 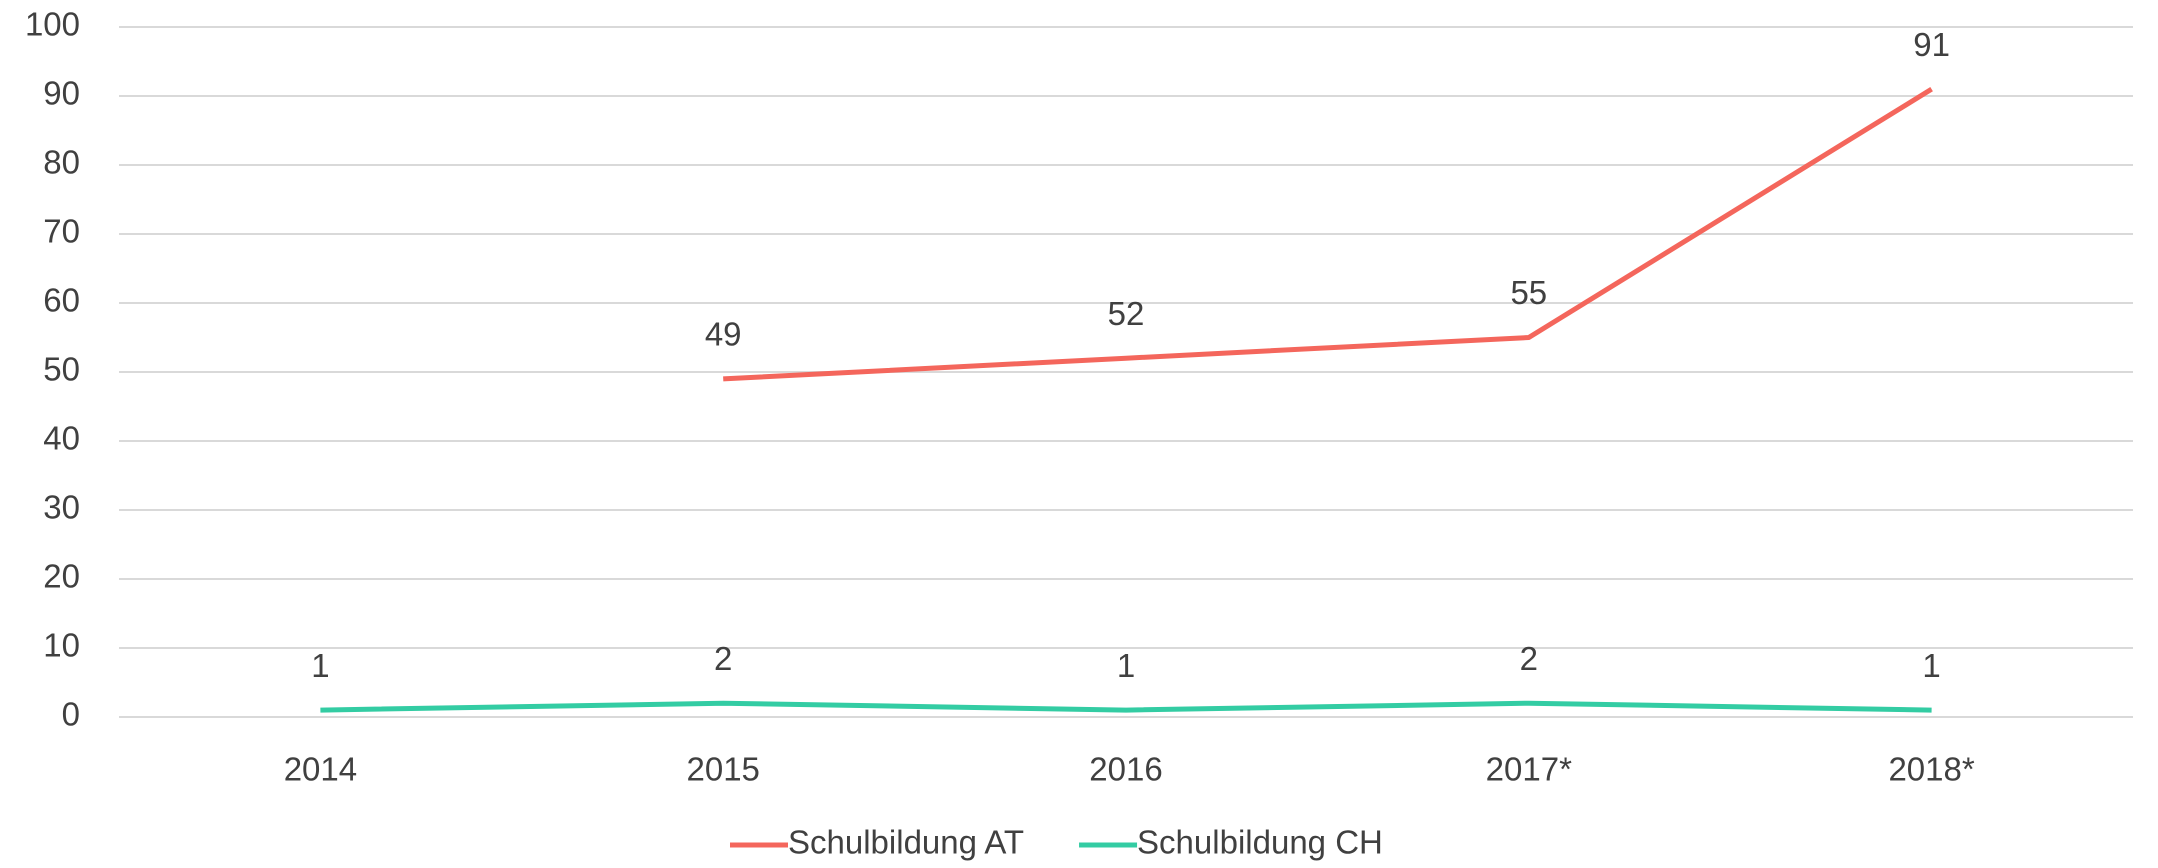 I want to click on y-tick-label: 10, so click(x=61, y=645).